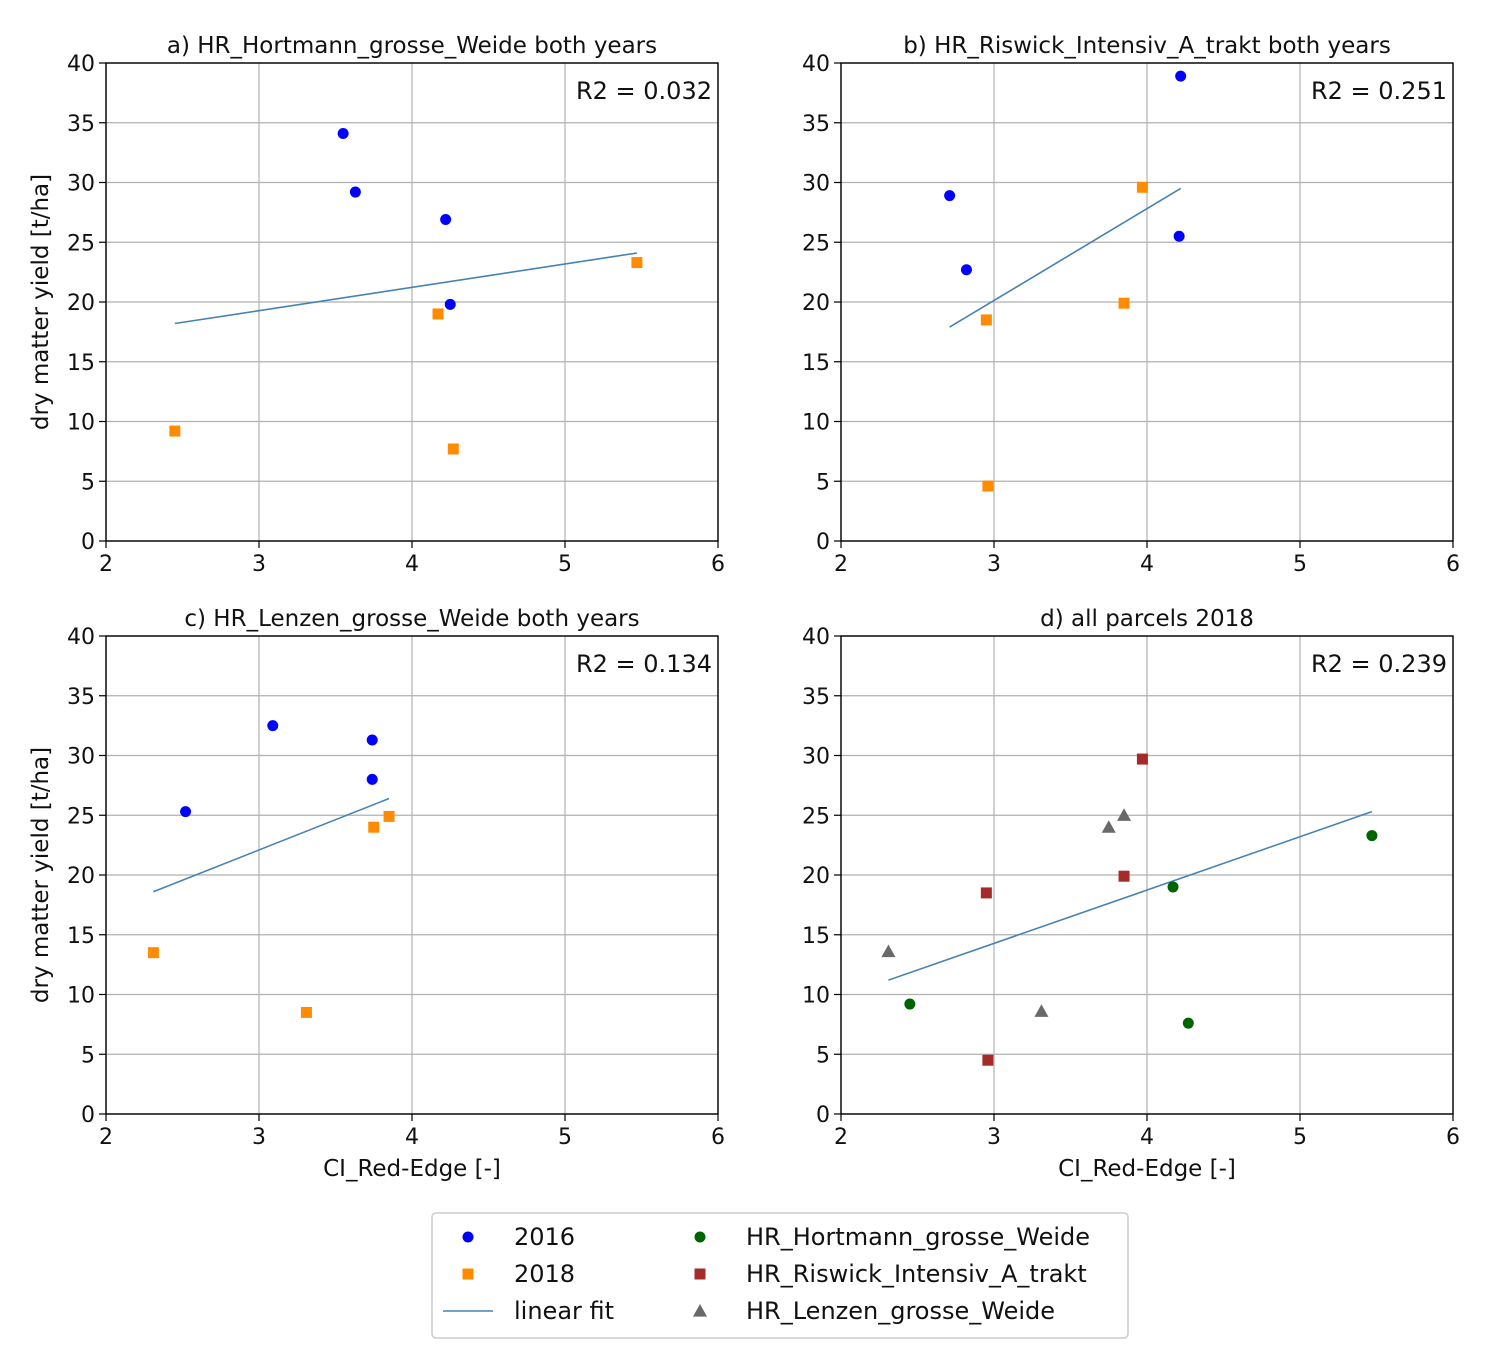 The width and height of the screenshot is (1500, 1352). What do you see at coordinates (1147, 619) in the screenshot?
I see `panel-title: d) all parcels 2018` at bounding box center [1147, 619].